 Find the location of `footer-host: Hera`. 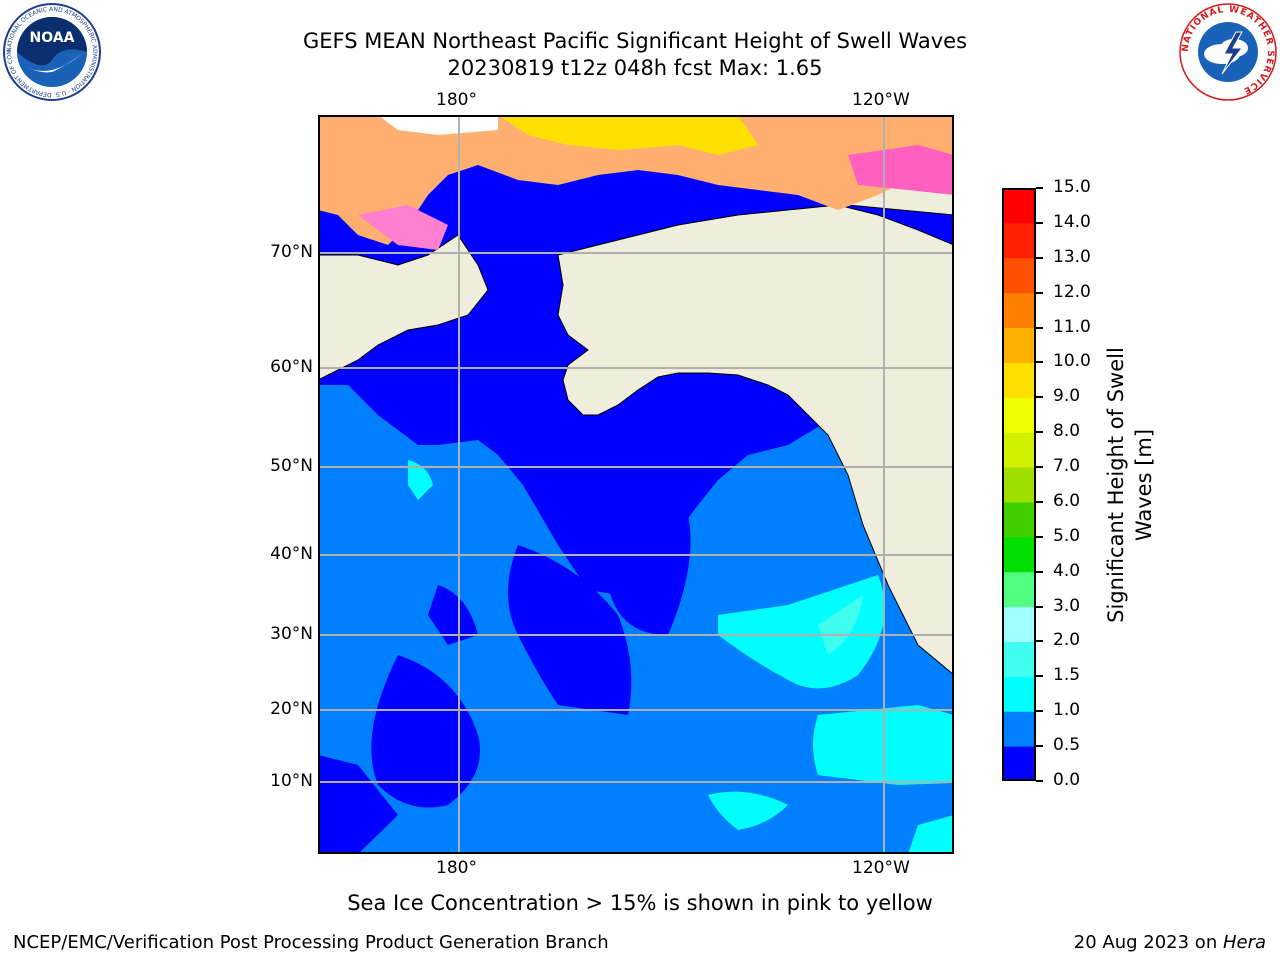

footer-host: Hera is located at coordinates (1244, 942).